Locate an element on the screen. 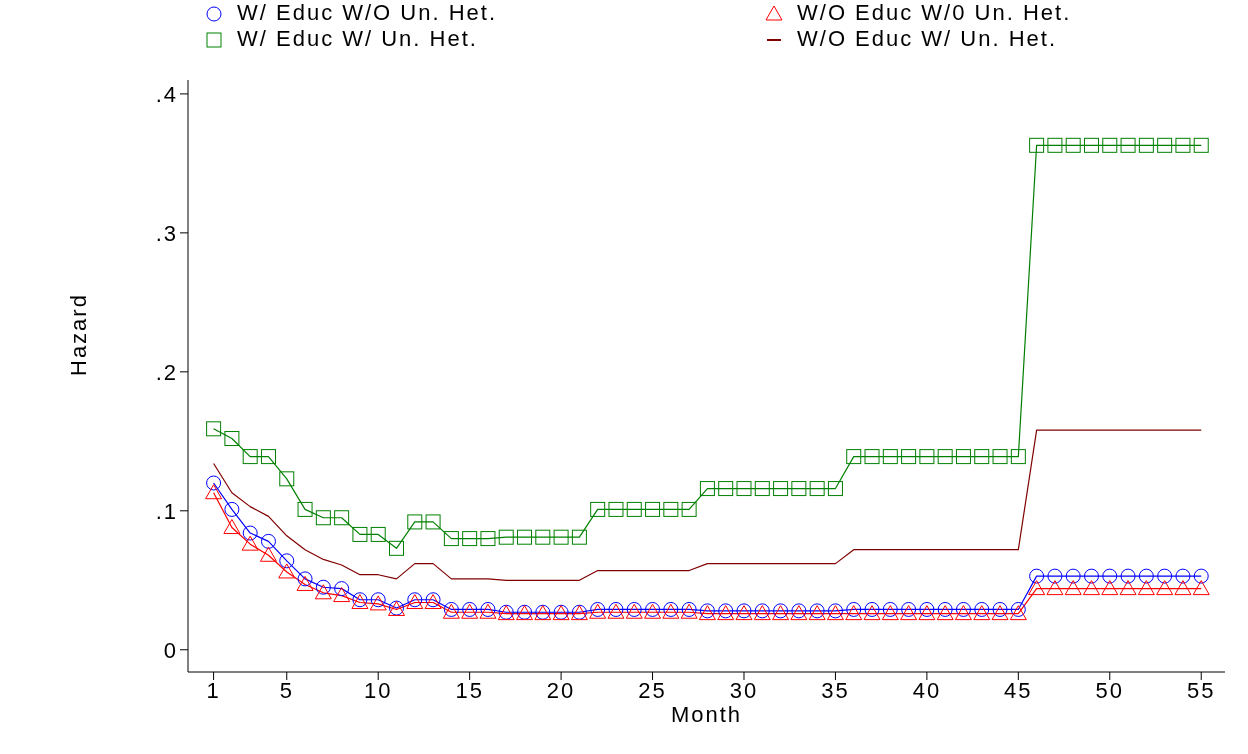 This screenshot has height=754, width=1248. x-tick-label: 25 is located at coordinates (652, 690).